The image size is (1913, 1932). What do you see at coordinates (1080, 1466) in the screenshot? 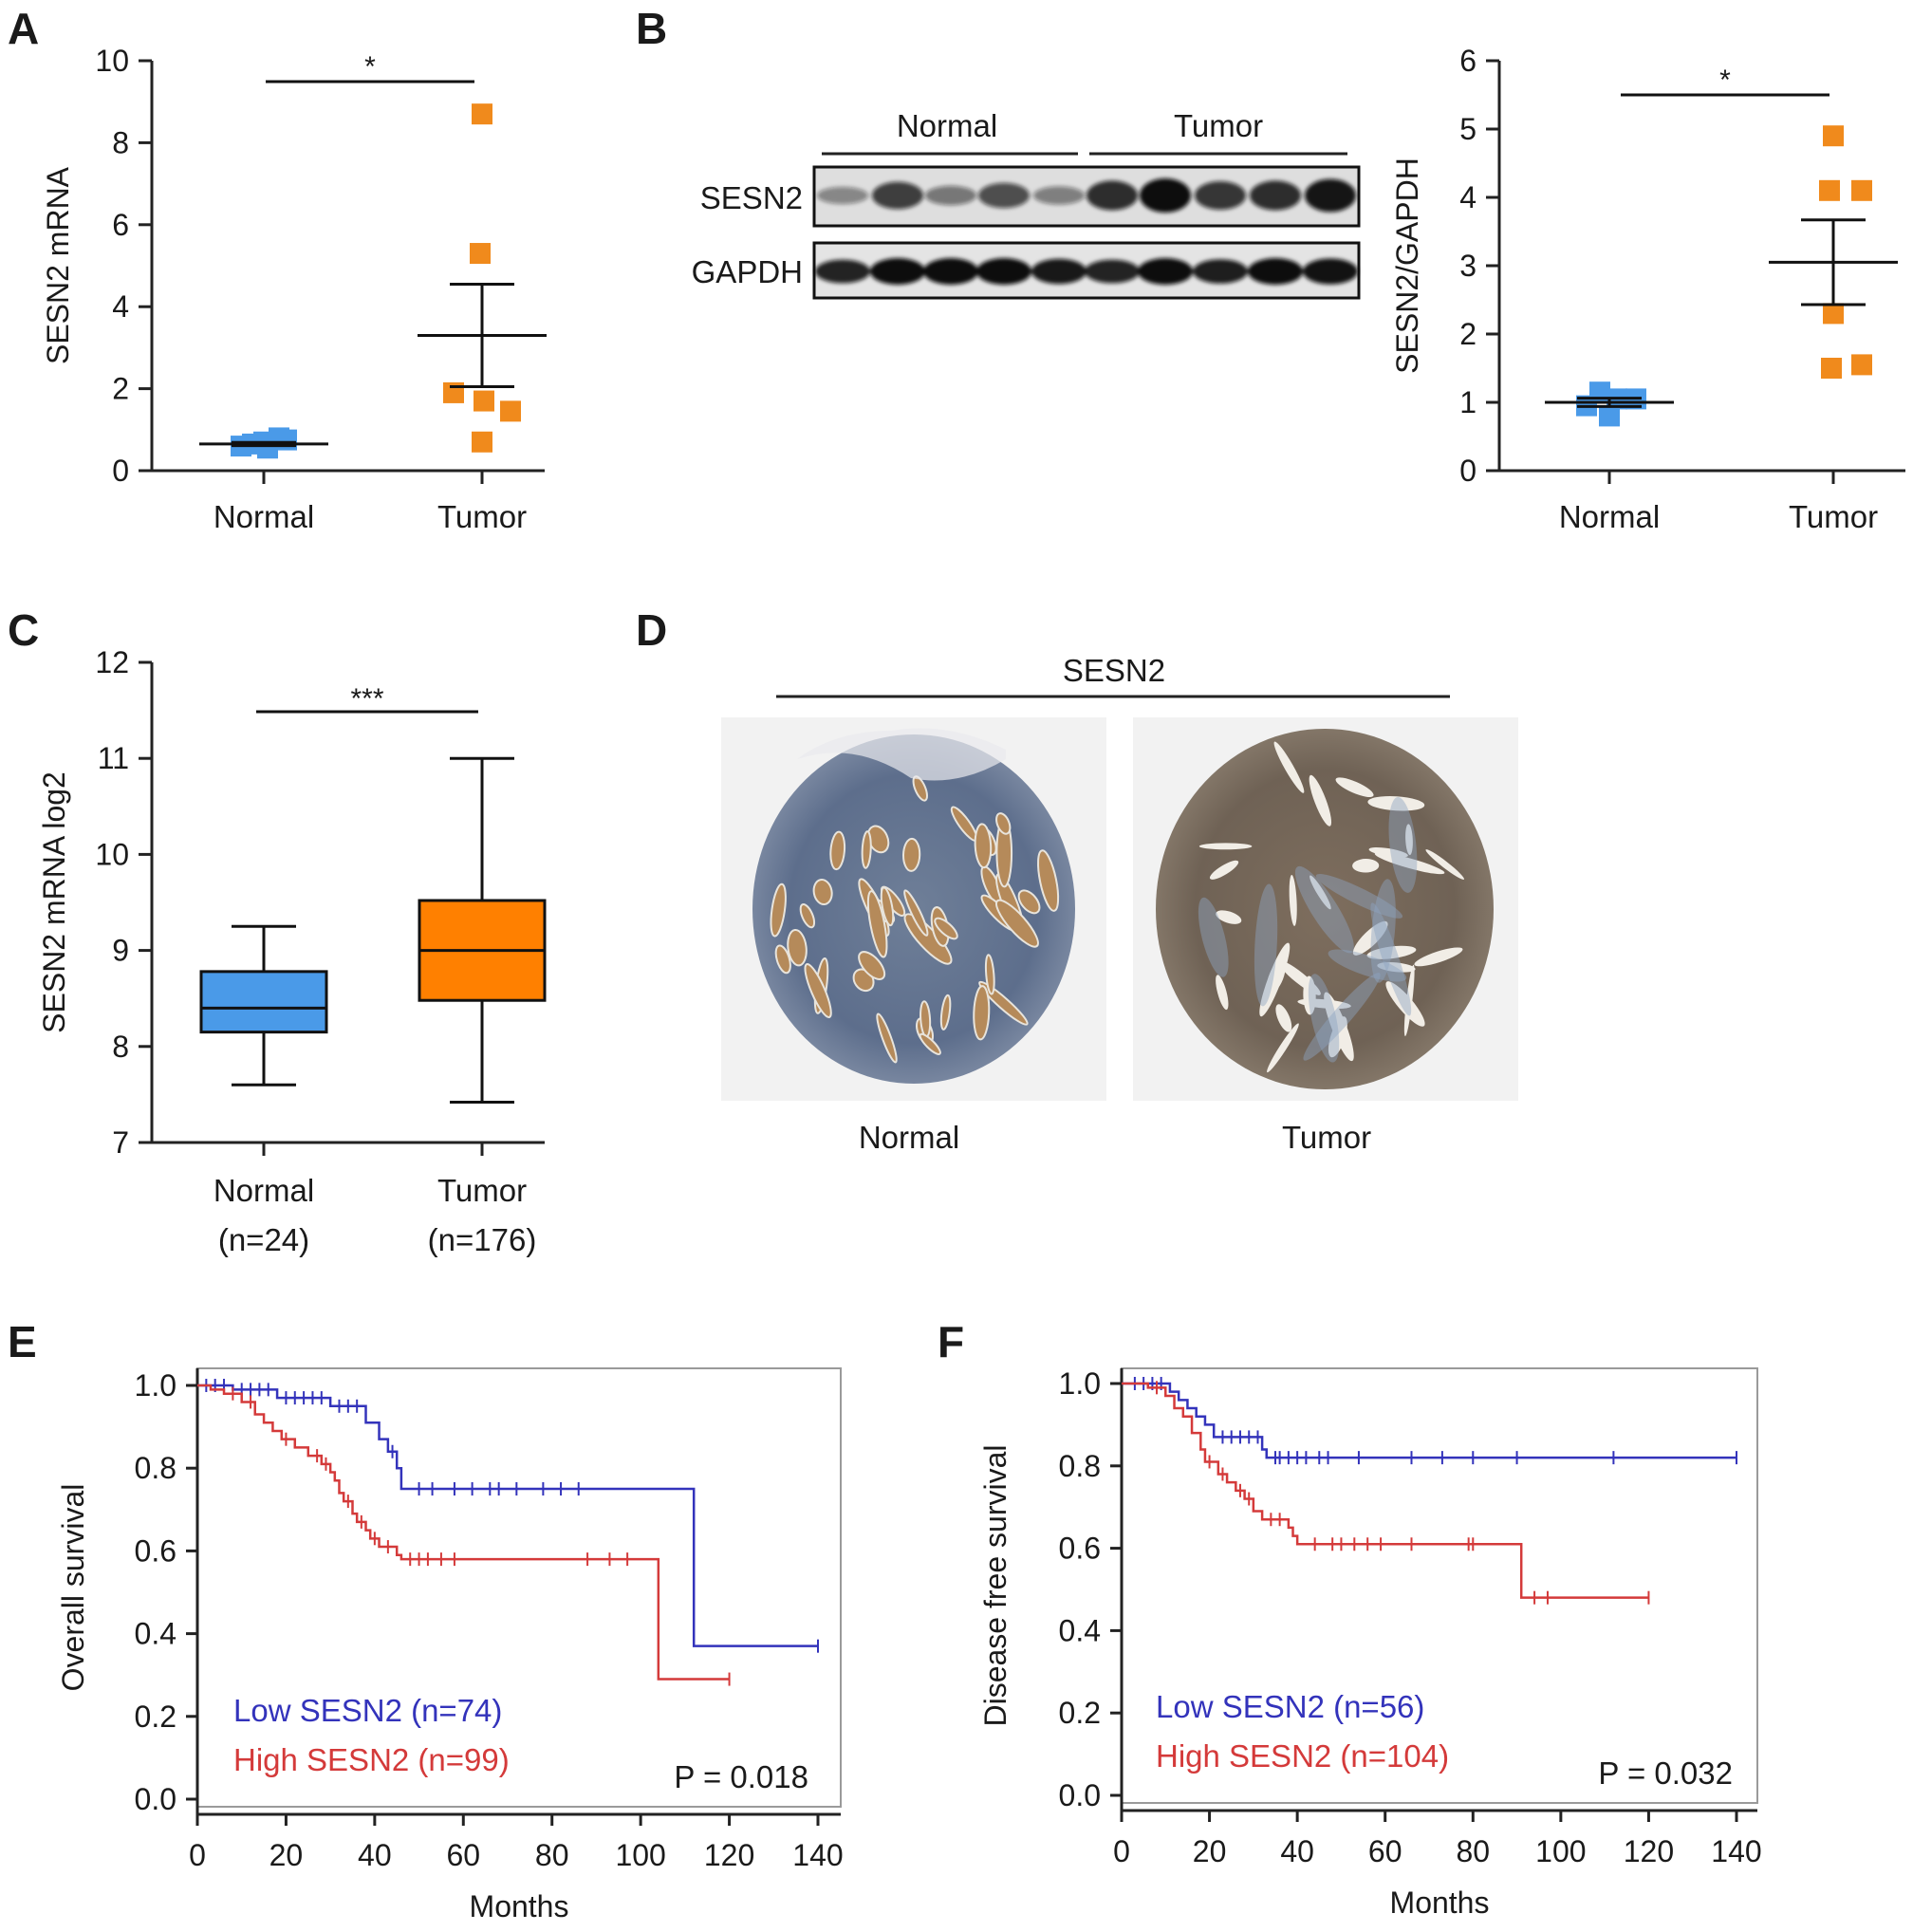
I see `y-tick-label: 0.8` at bounding box center [1080, 1466].